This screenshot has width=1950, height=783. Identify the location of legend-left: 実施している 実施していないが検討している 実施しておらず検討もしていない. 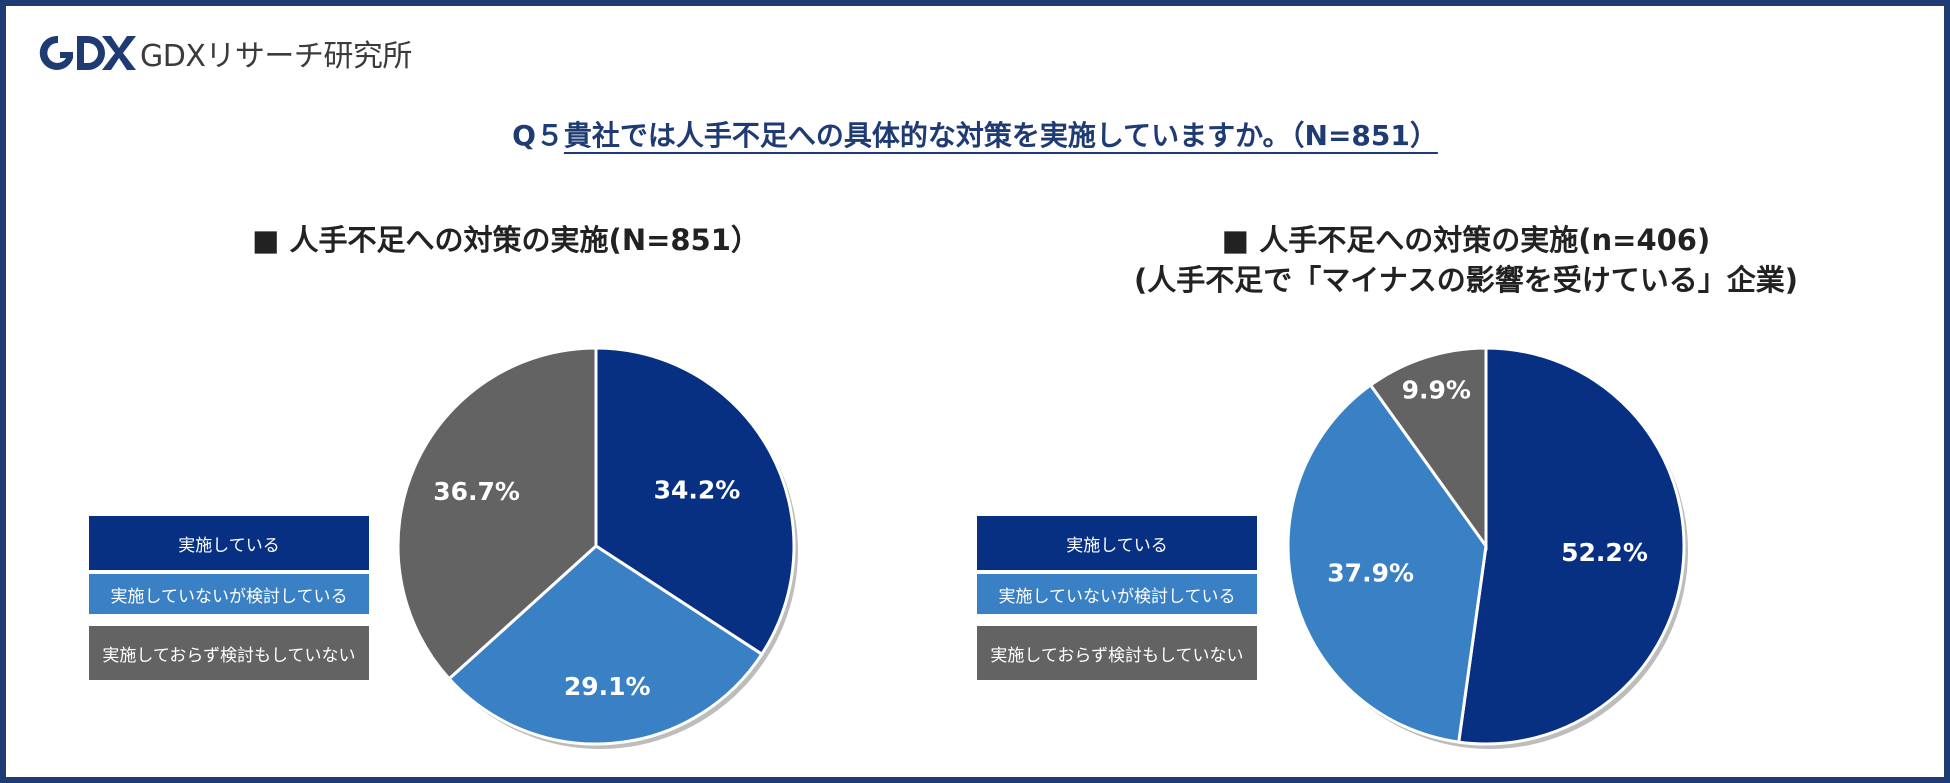
(229, 599).